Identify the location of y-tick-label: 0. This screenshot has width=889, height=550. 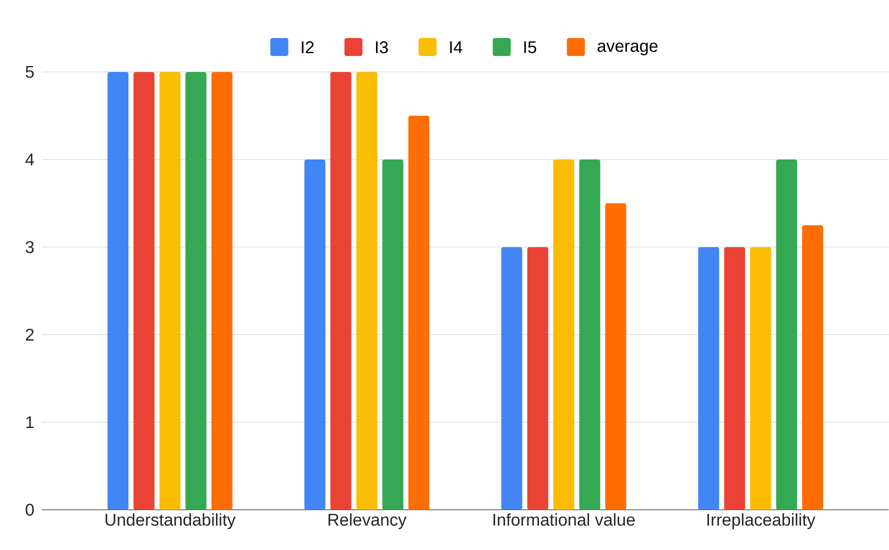
(30, 510).